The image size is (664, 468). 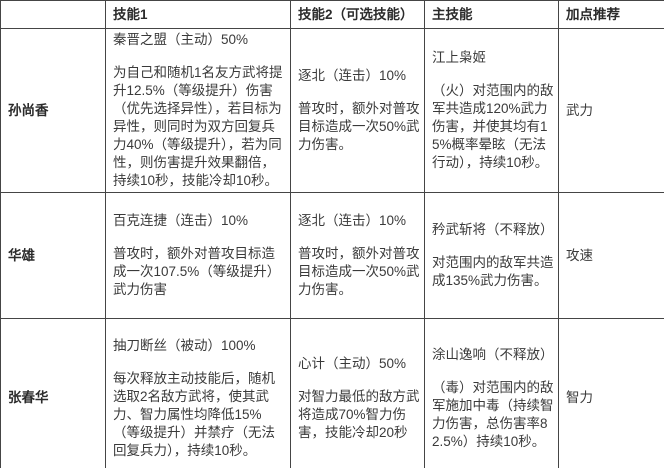 I want to click on skill1-title: 秦晋之盟（主动）50%, so click(x=181, y=39).